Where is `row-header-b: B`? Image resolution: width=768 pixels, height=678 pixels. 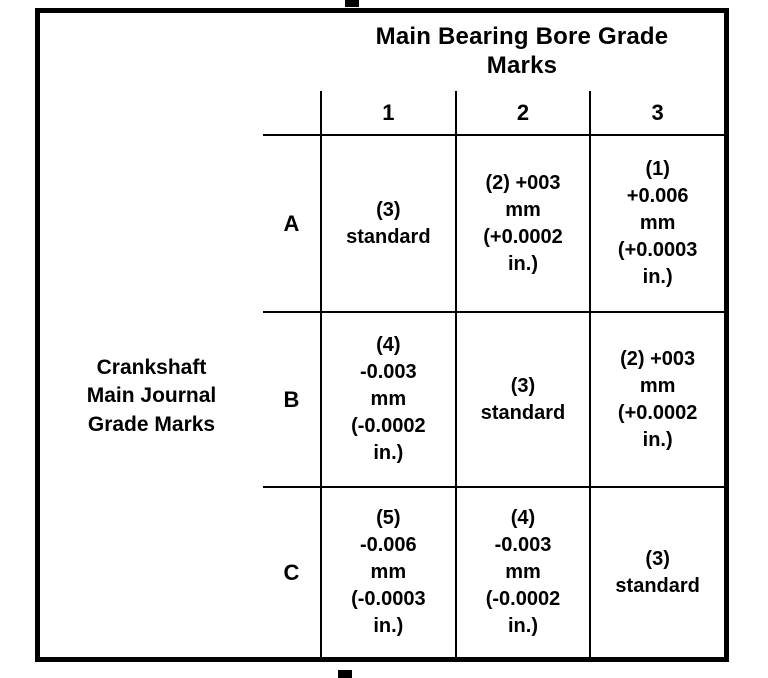 row-header-b: B is located at coordinates (291, 400).